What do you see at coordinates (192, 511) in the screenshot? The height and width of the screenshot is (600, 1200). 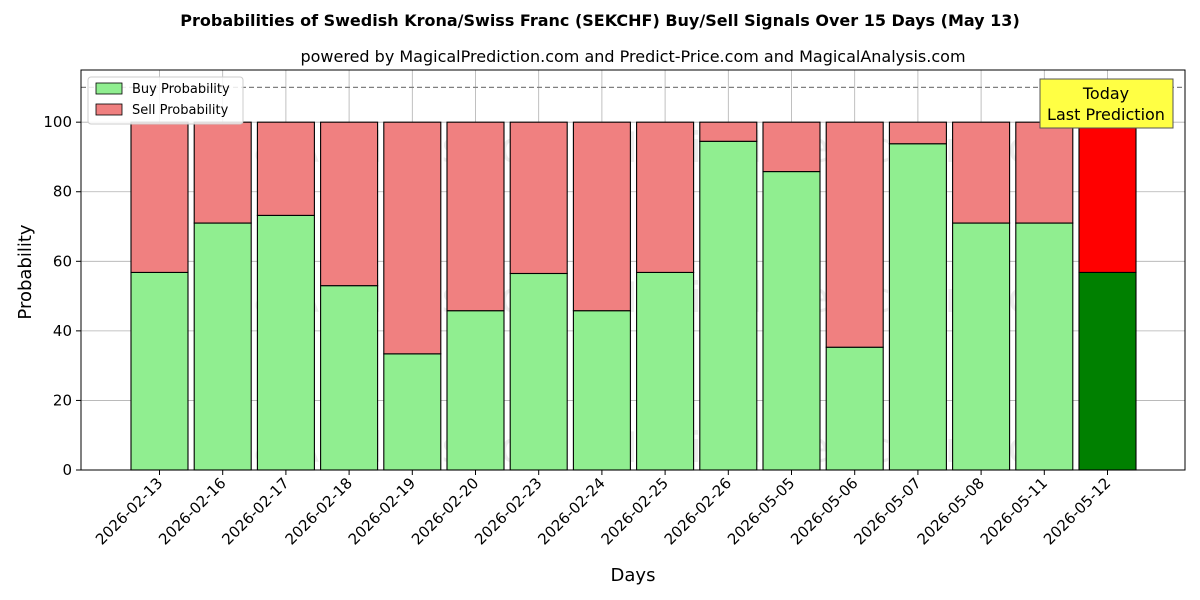 I see `x-tick-label: 2026-02-16` at bounding box center [192, 511].